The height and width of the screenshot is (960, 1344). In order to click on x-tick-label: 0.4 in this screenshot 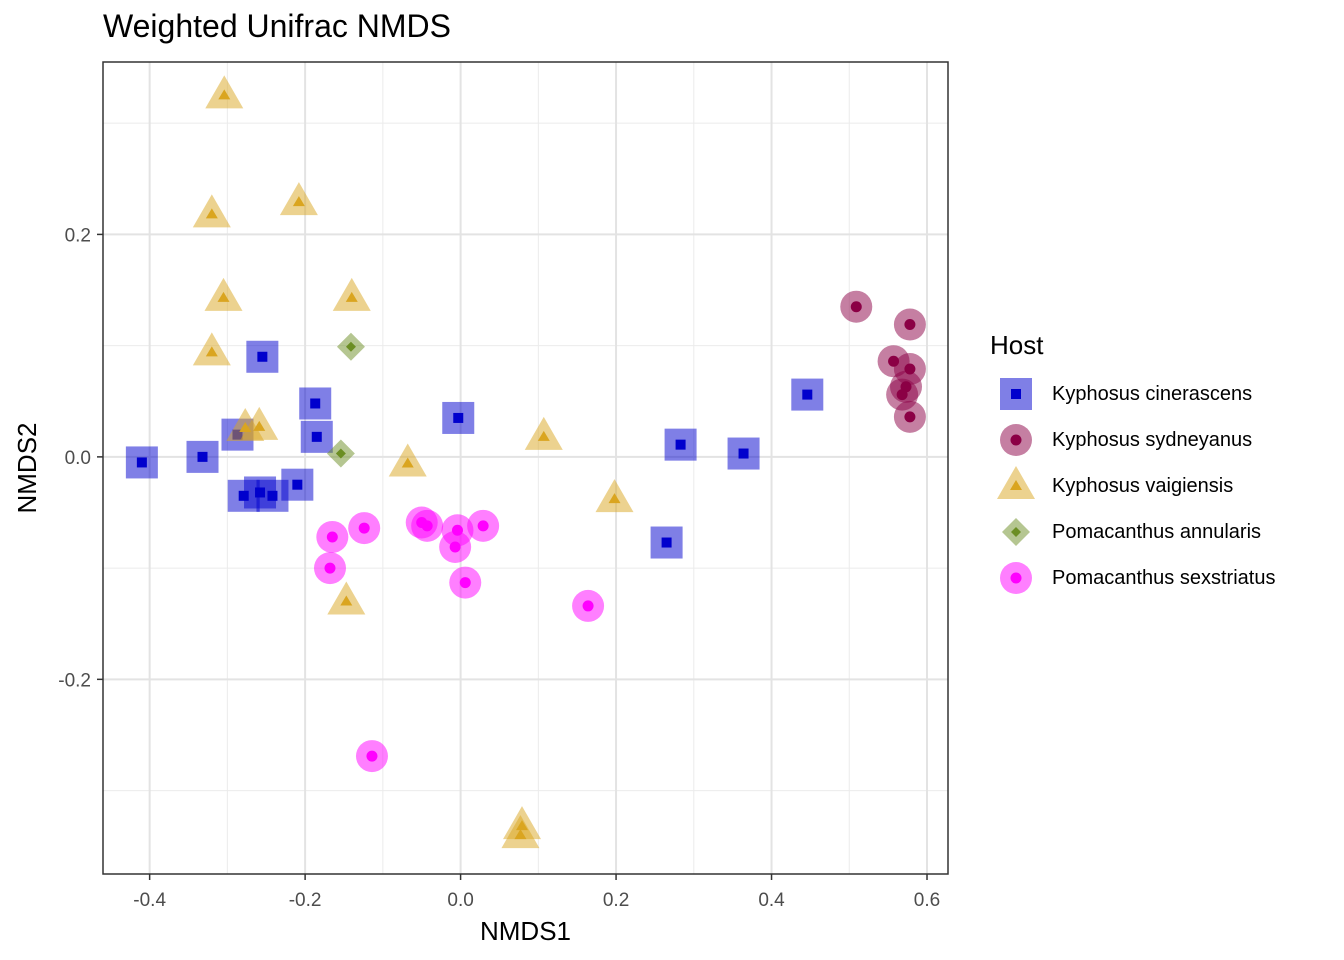, I will do `click(771, 900)`.